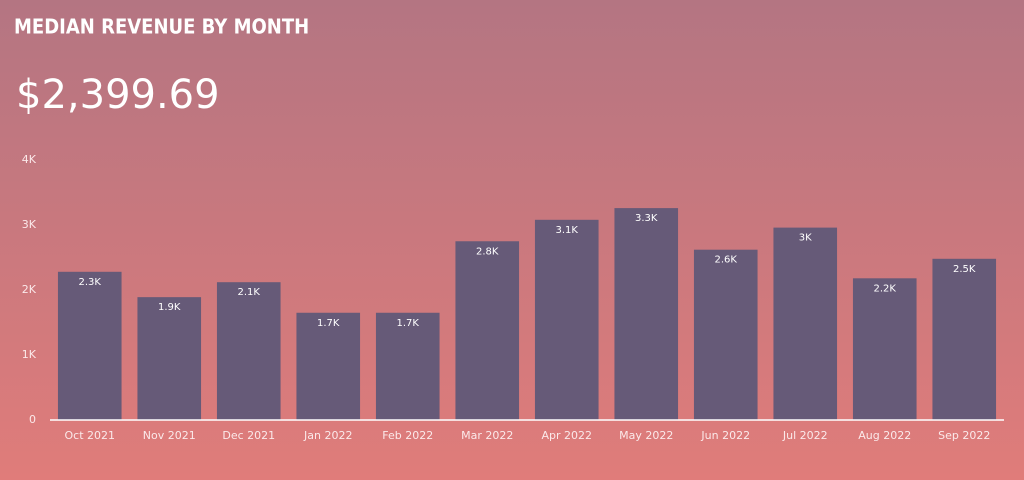 The width and height of the screenshot is (1024, 480). Describe the element at coordinates (805, 238) in the screenshot. I see `data-label: 3K` at that location.